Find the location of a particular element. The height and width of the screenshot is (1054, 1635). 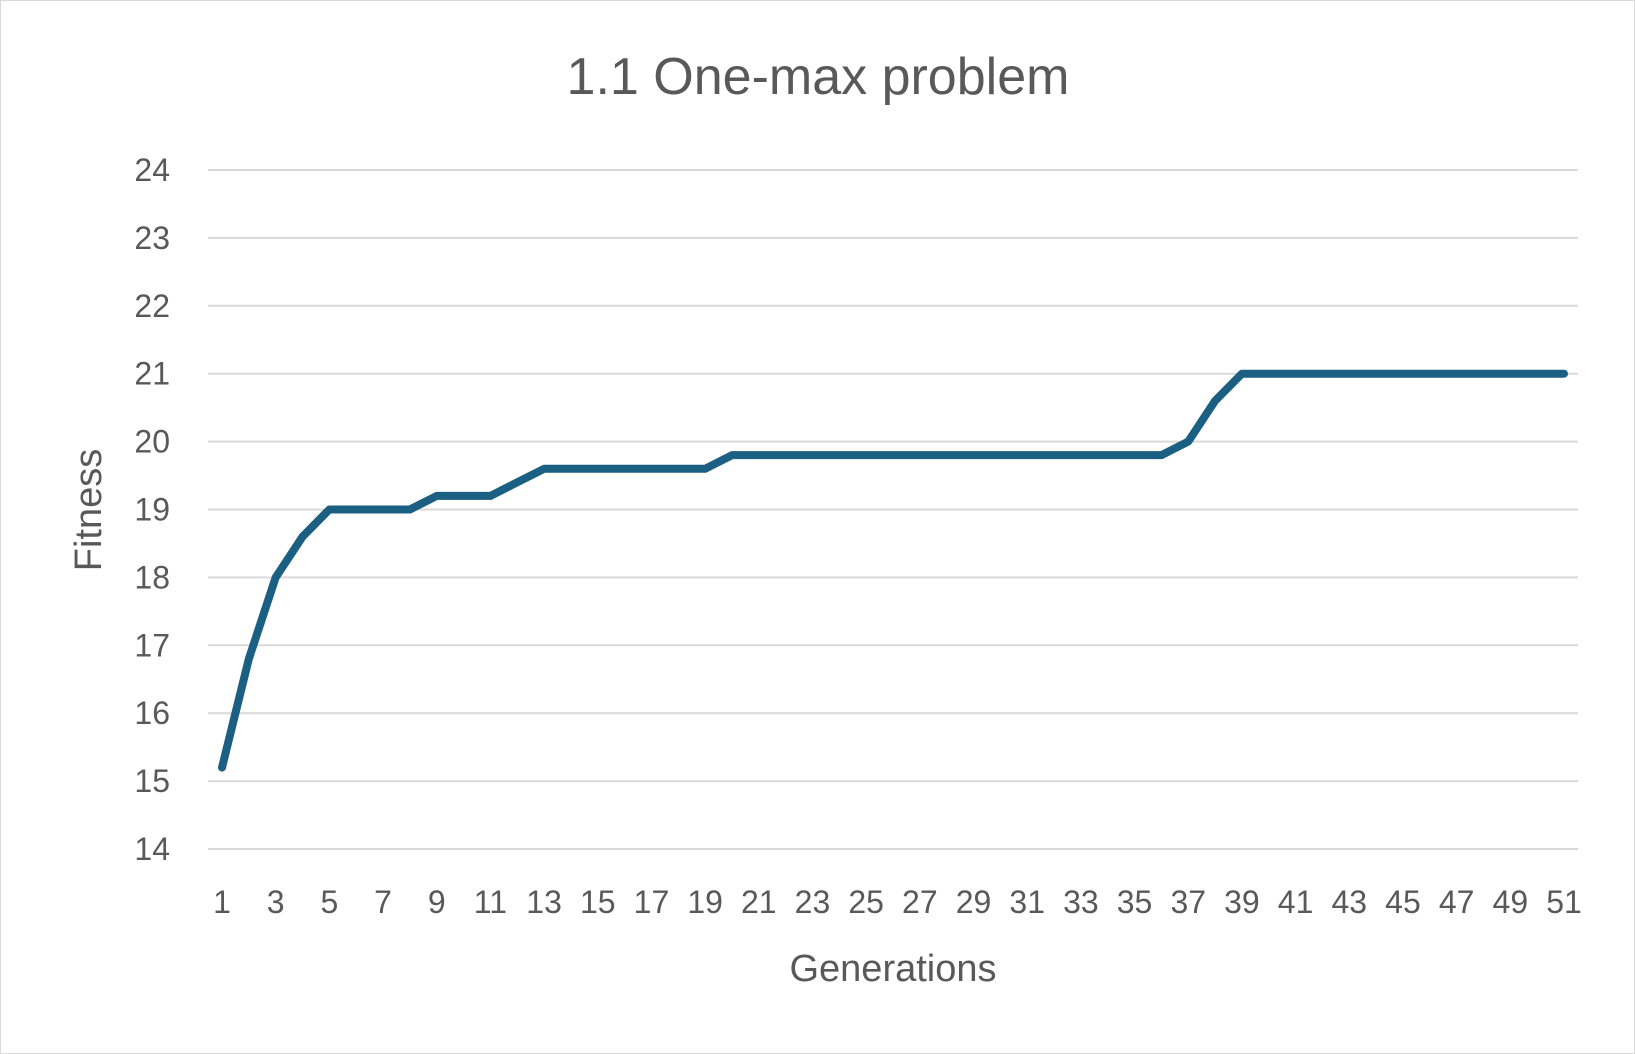

x-tick-label: 13 is located at coordinates (544, 902).